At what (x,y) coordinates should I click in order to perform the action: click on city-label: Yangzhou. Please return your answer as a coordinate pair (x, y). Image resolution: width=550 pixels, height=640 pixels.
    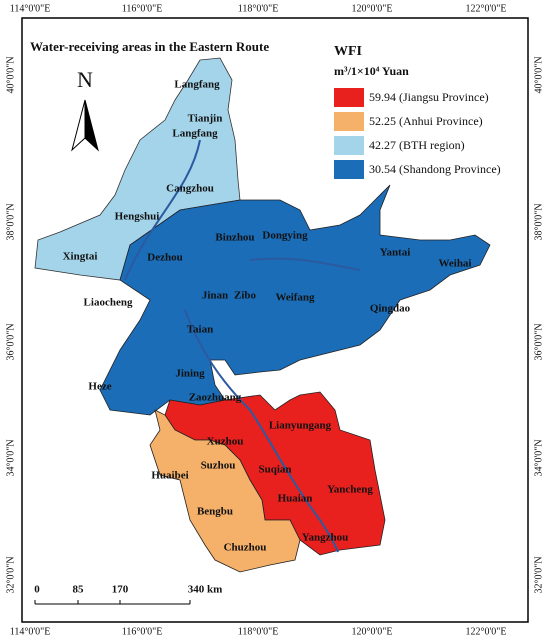
    Looking at the image, I should click on (325, 538).